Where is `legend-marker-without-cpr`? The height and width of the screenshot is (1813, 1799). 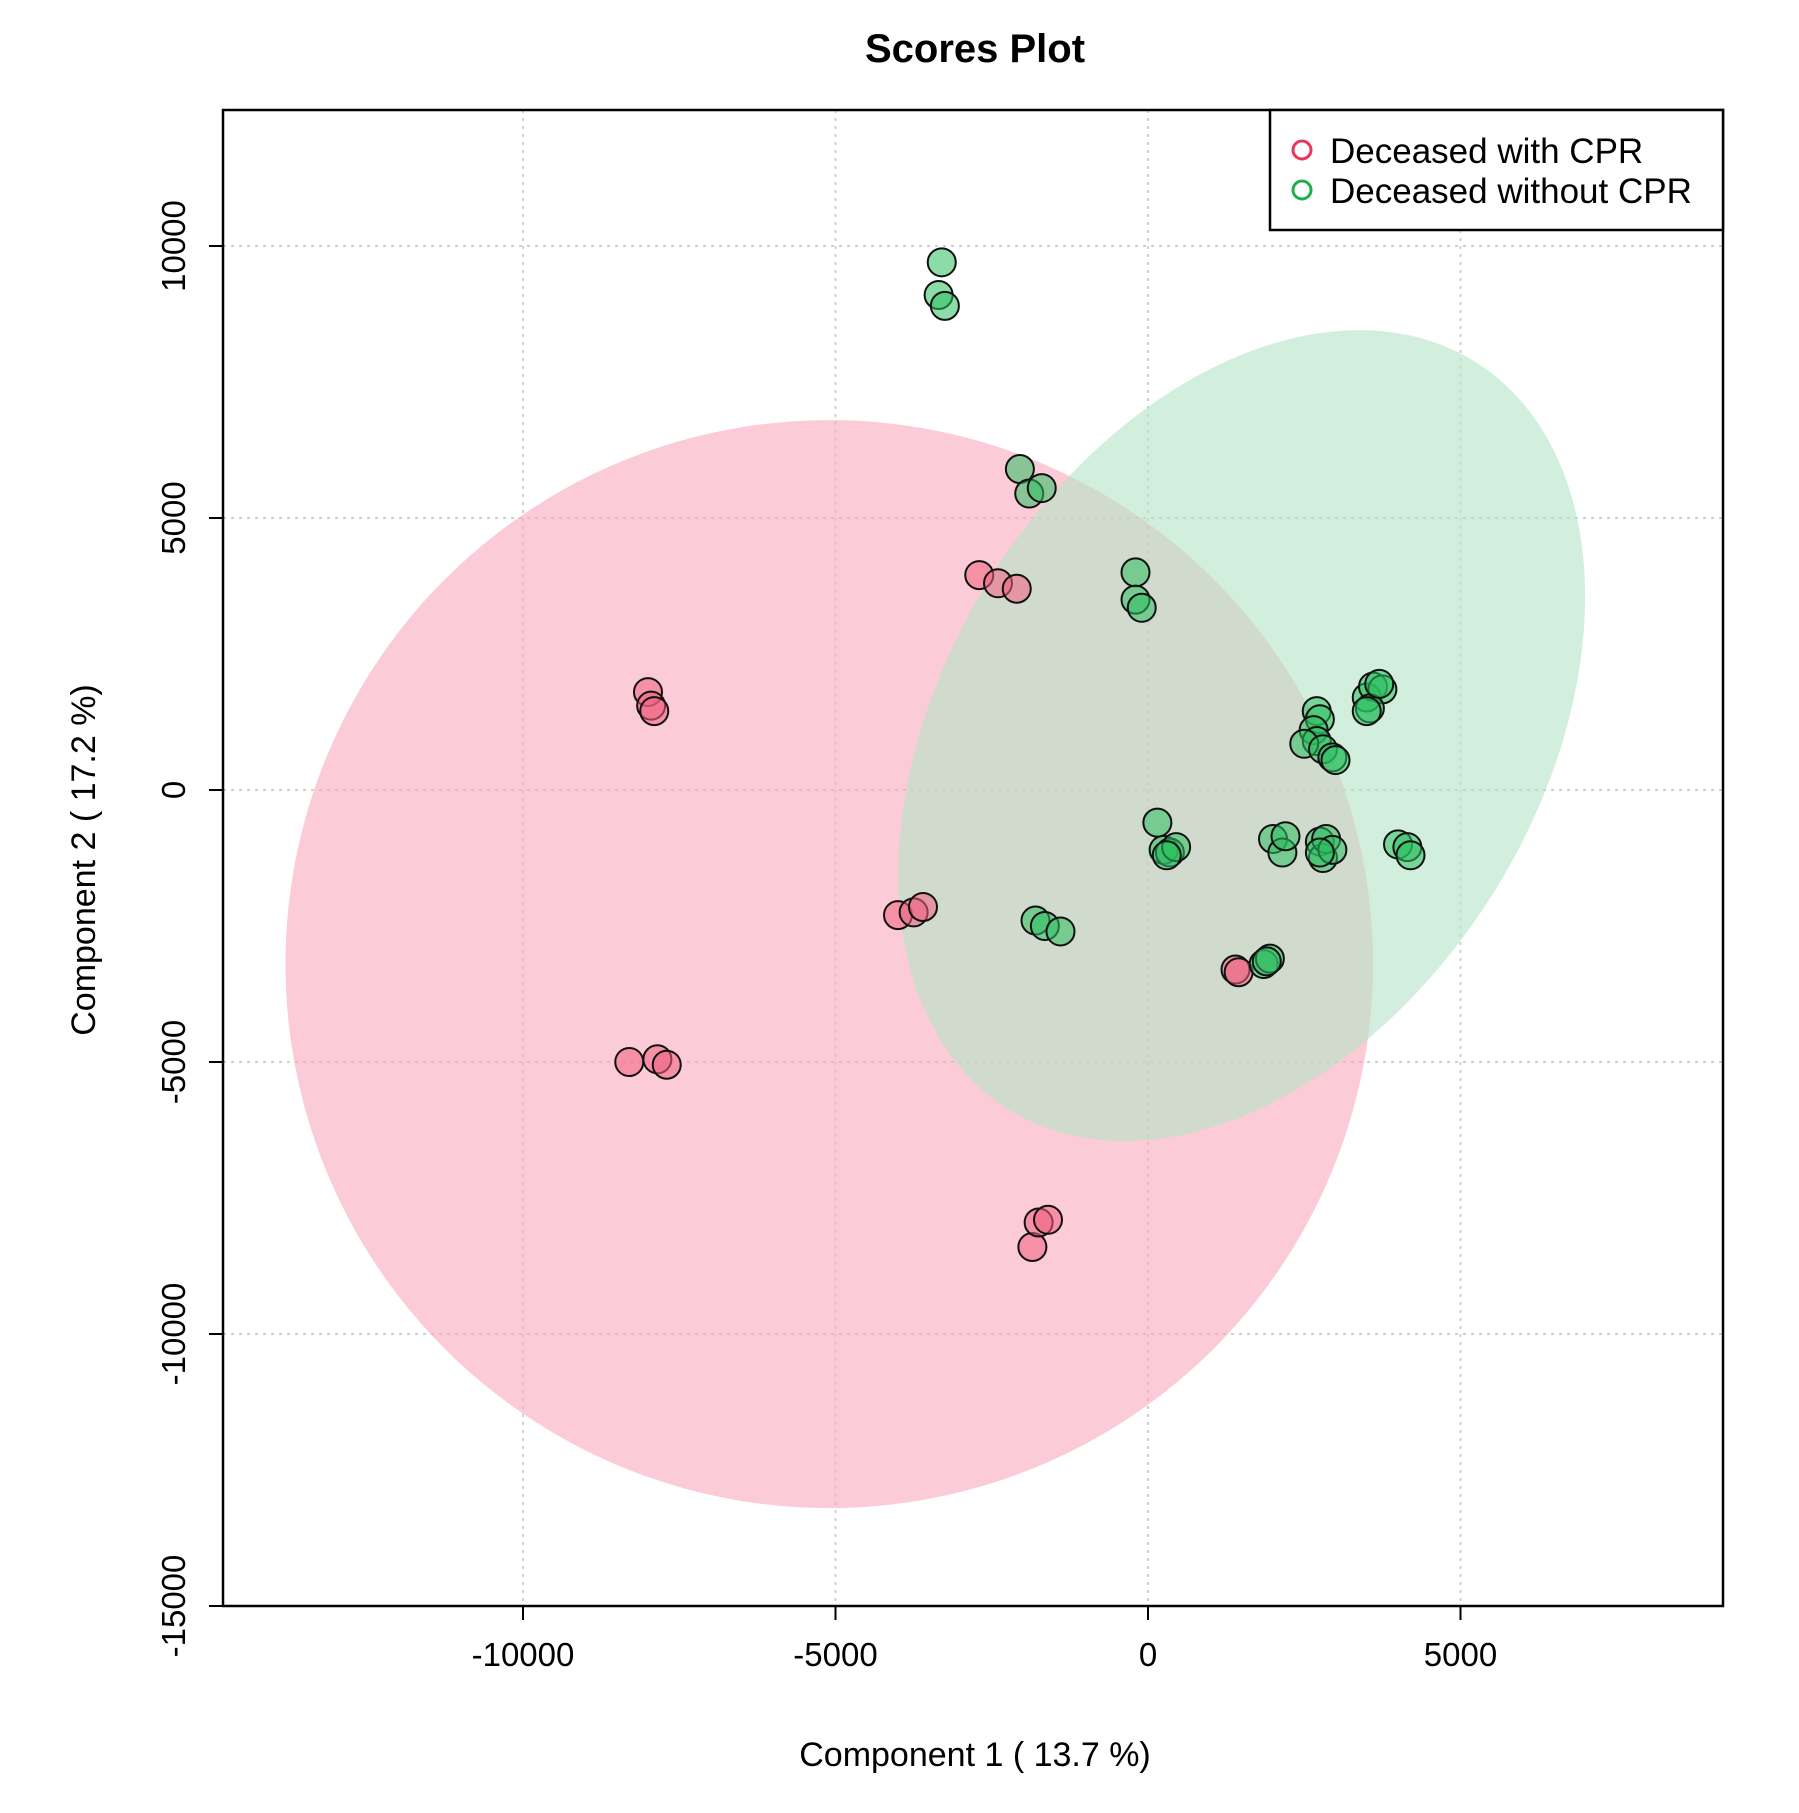
legend-marker-without-cpr is located at coordinates (1302, 190).